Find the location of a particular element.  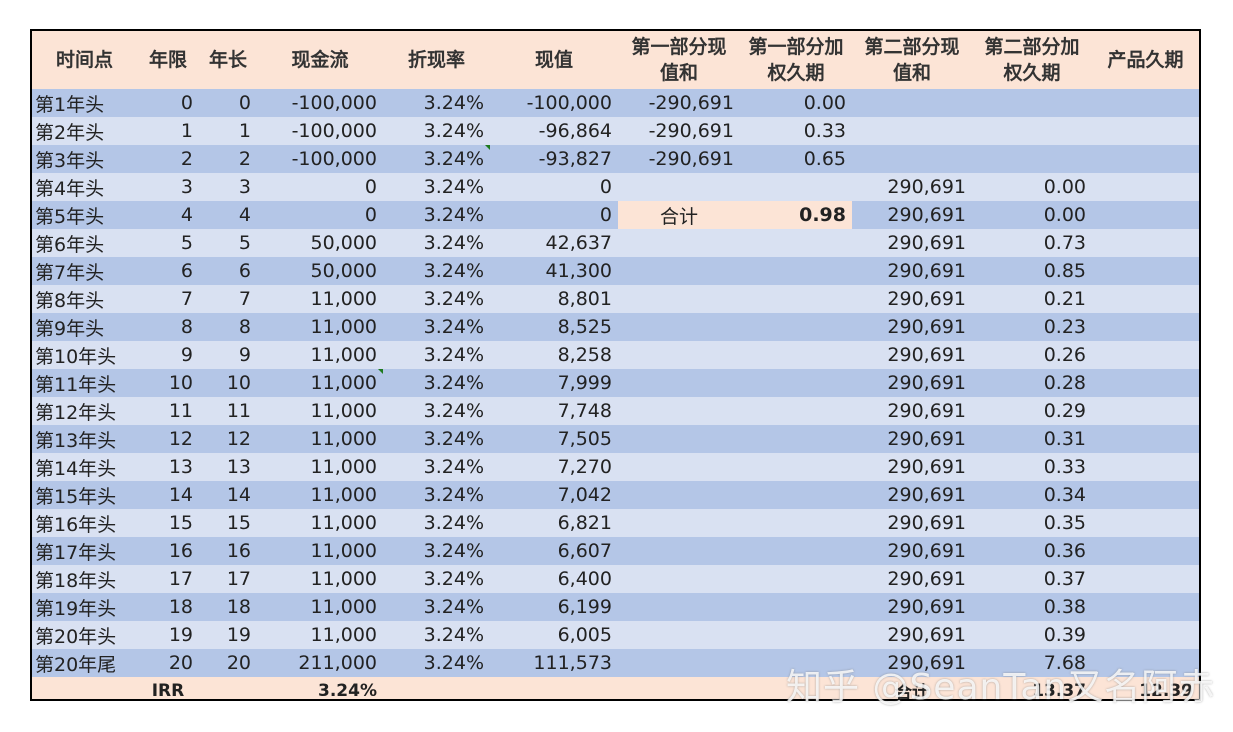

cell-time-point: 第4年头 is located at coordinates (84, 187).